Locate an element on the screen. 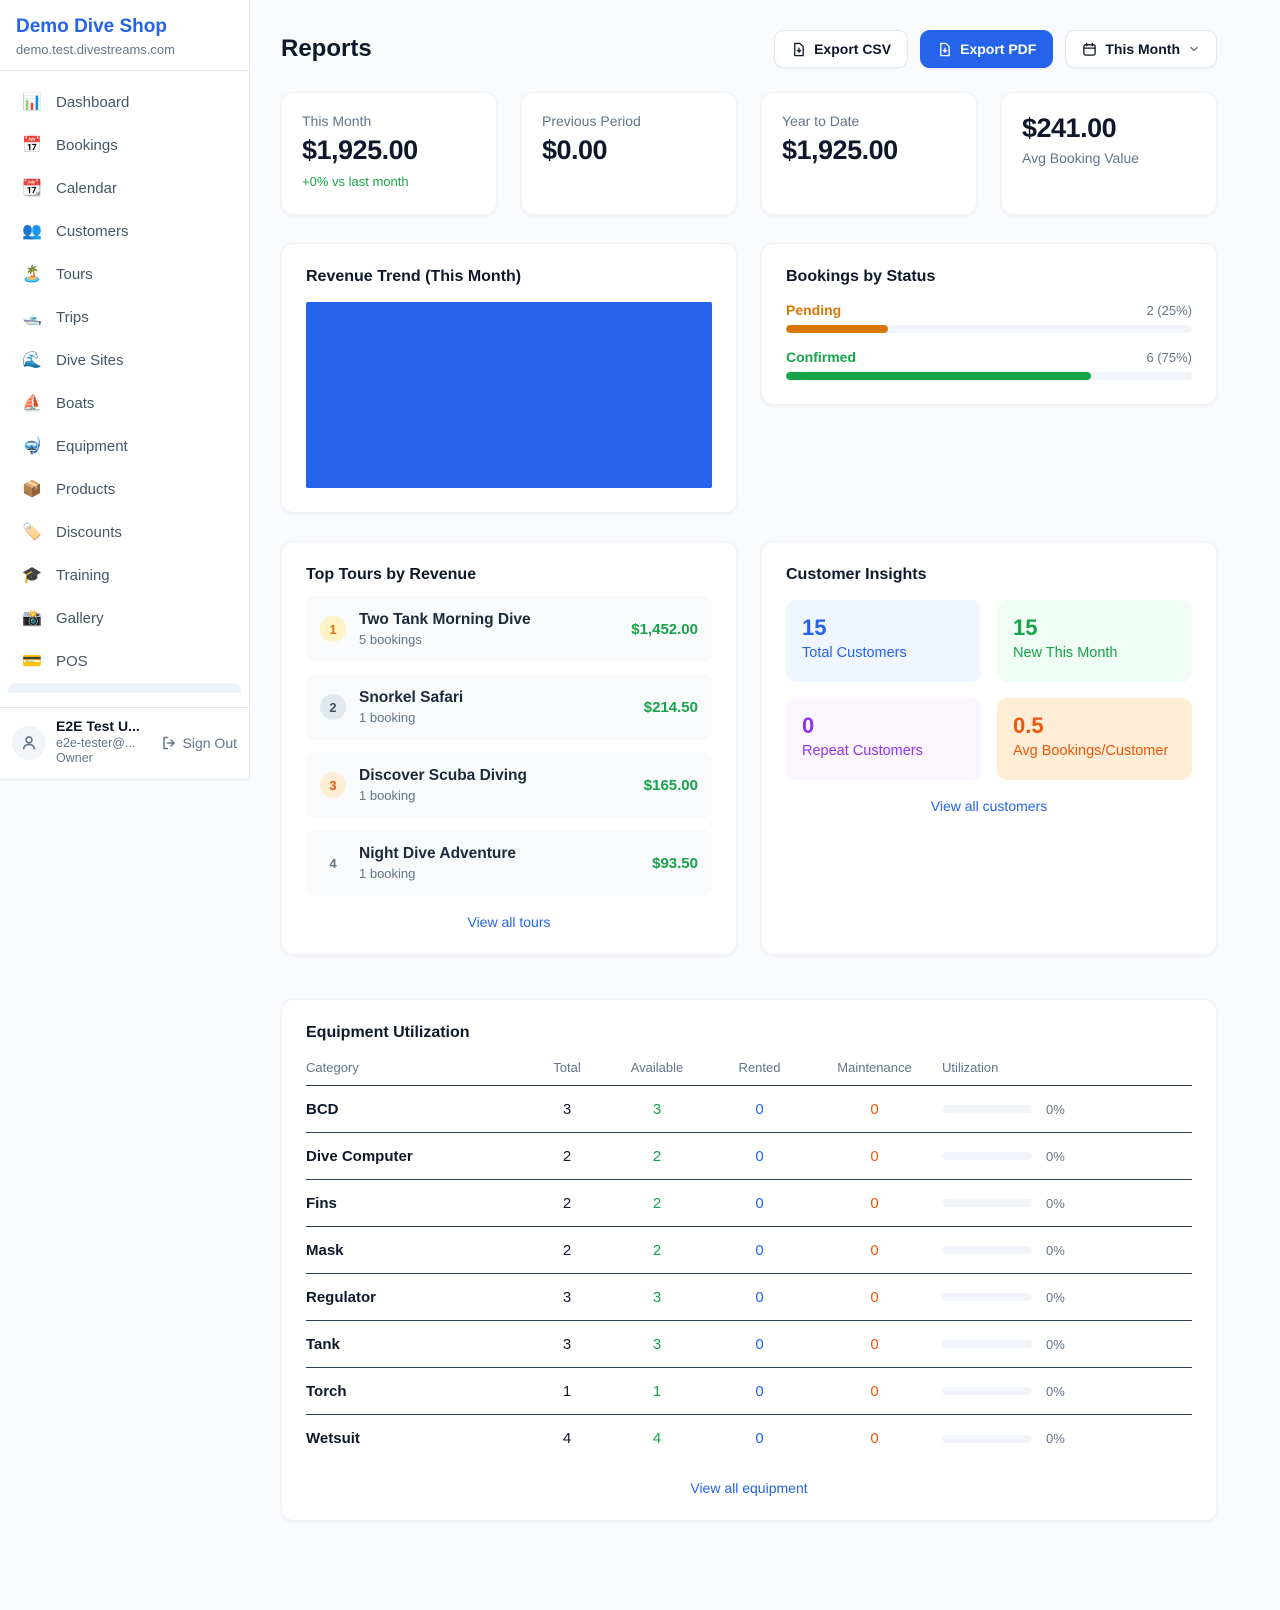 The width and height of the screenshot is (1280, 1610). col-rented: Rented is located at coordinates (759, 1067).